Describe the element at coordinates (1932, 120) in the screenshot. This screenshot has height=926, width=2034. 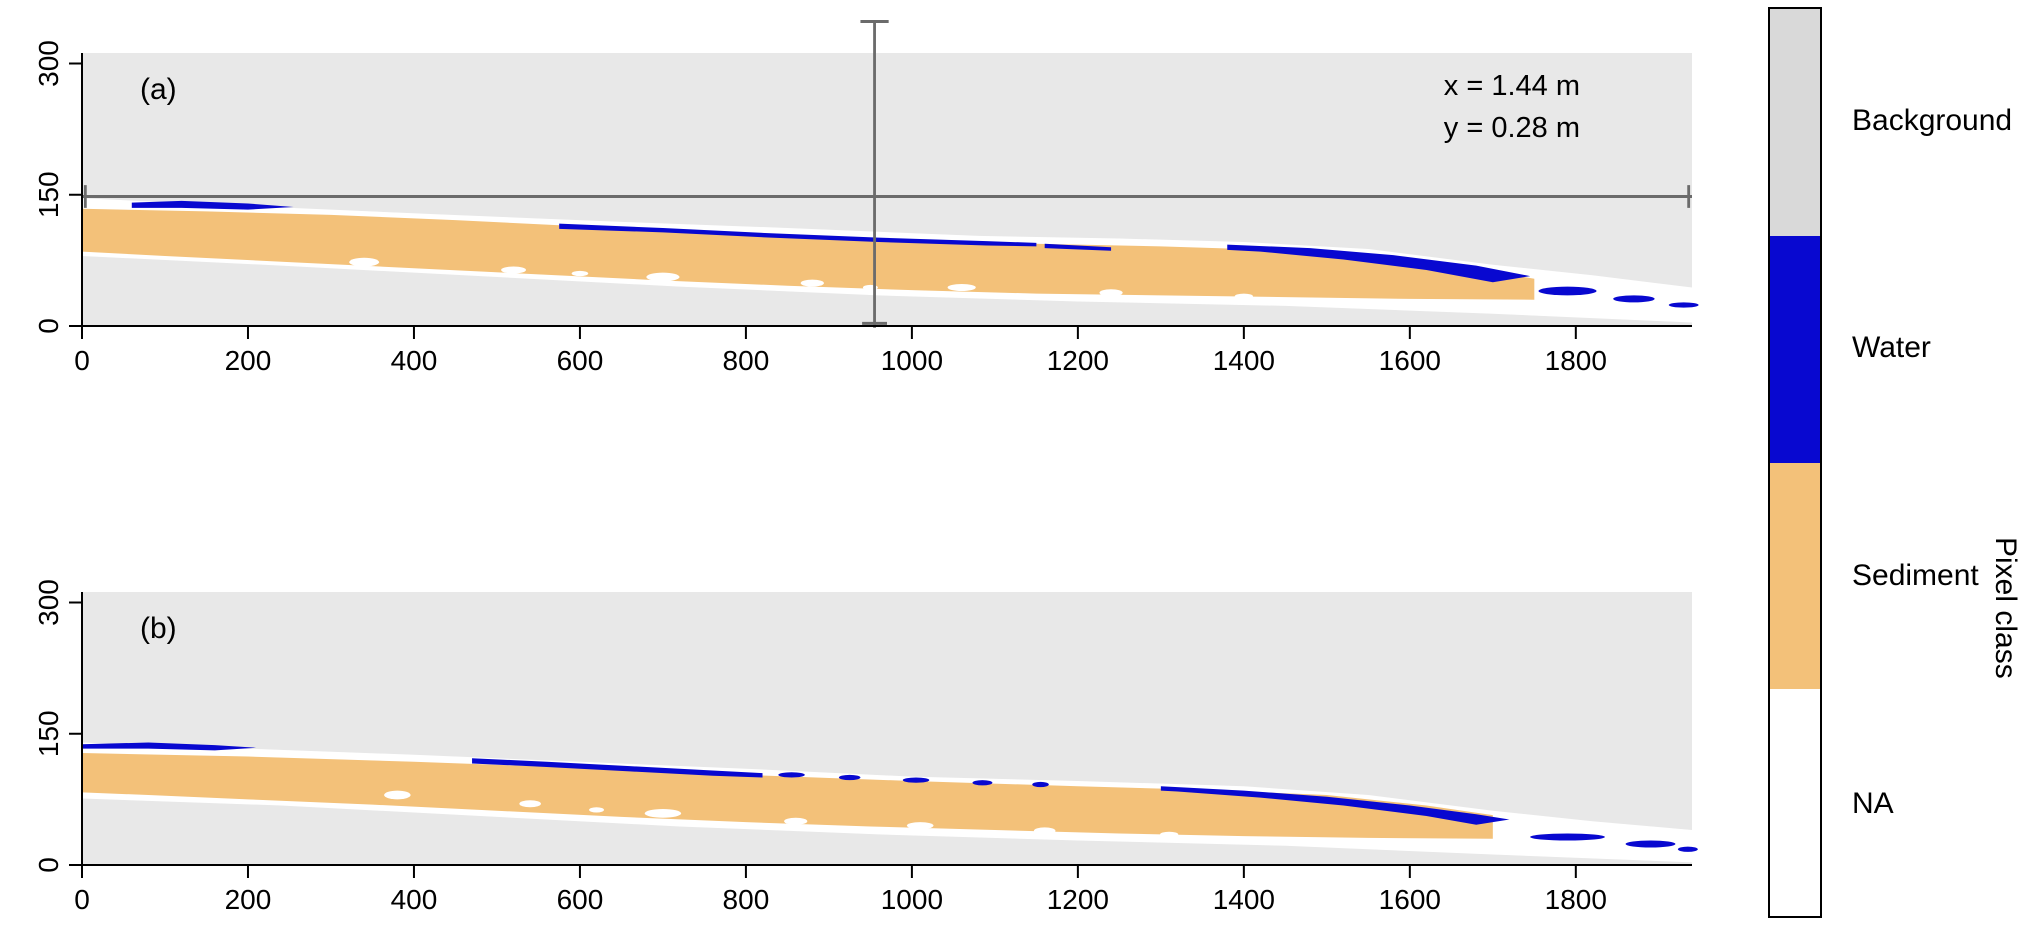
I see `legend-label-background: Background` at that location.